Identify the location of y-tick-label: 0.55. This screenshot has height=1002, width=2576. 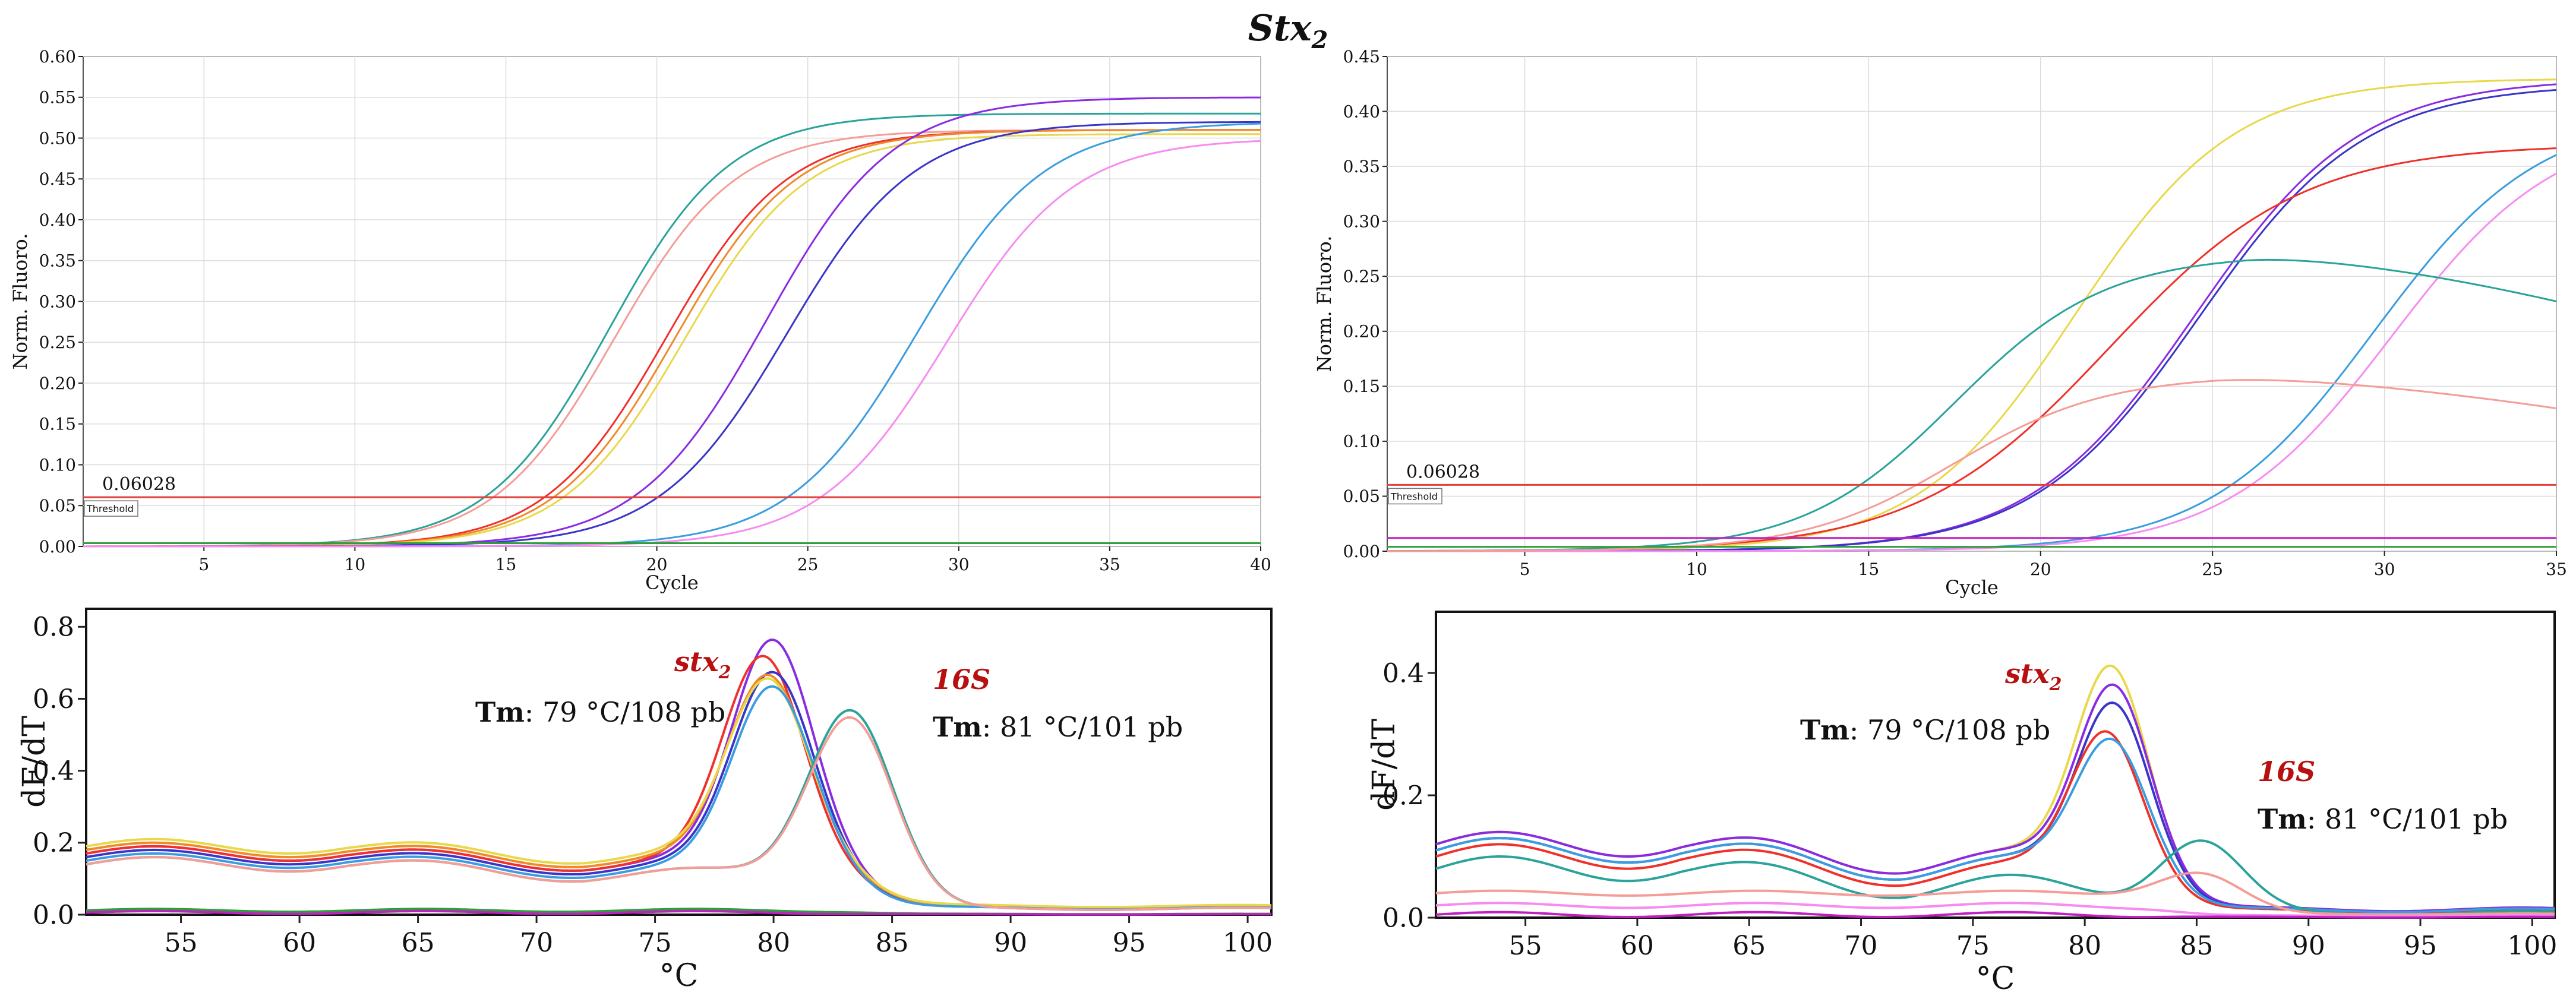
(57, 98).